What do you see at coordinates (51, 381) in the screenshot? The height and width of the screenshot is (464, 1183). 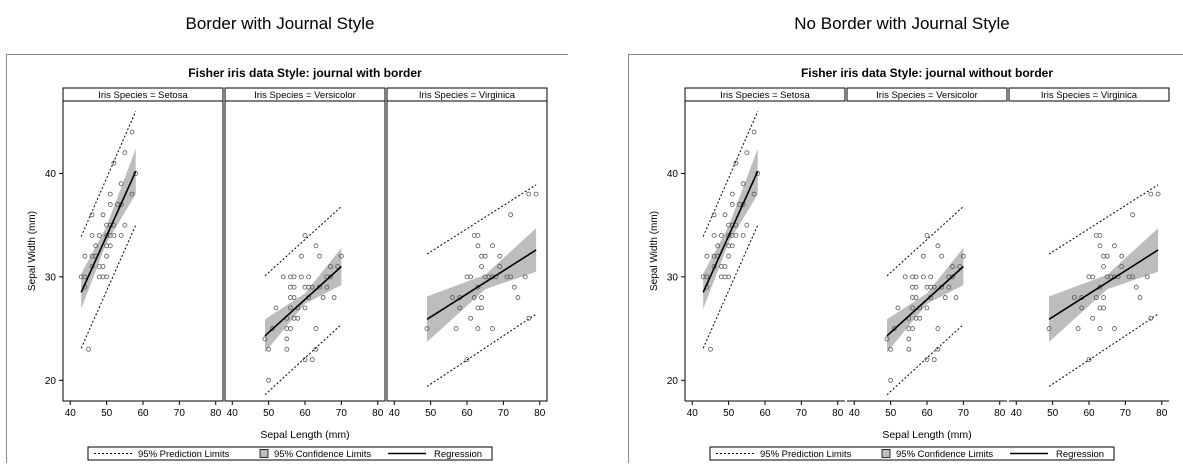 I see `y-tick-label: 20` at bounding box center [51, 381].